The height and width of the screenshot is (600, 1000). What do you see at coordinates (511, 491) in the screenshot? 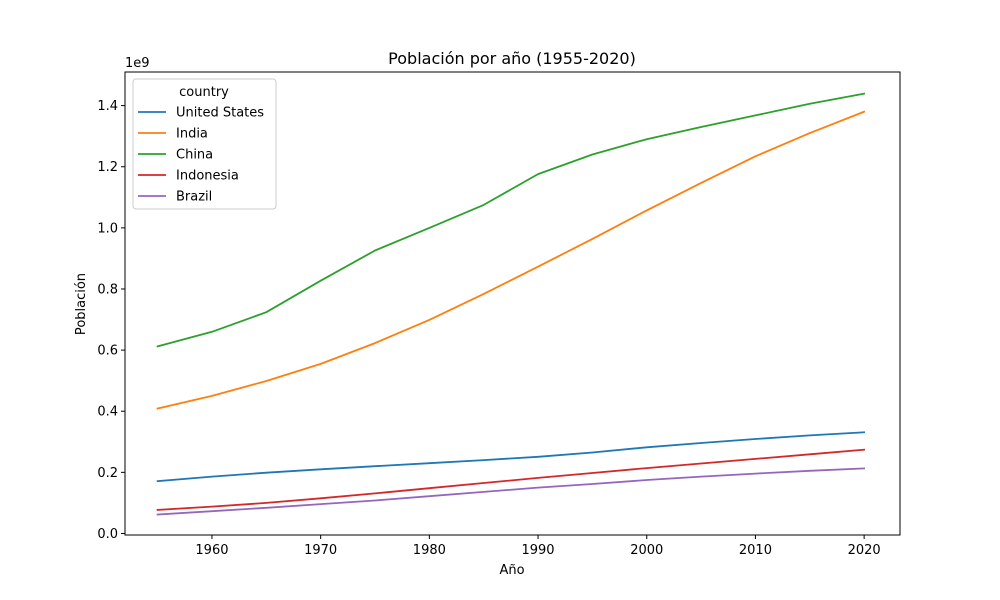
I see `series-line-brazil` at bounding box center [511, 491].